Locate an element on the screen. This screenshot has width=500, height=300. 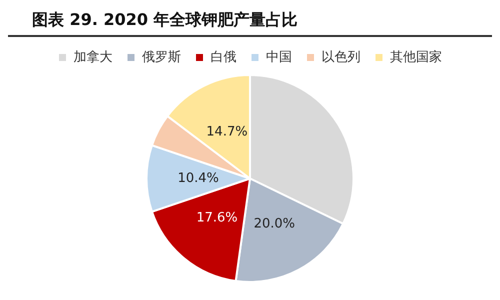
legend-label: 中国 is located at coordinates (279, 57).